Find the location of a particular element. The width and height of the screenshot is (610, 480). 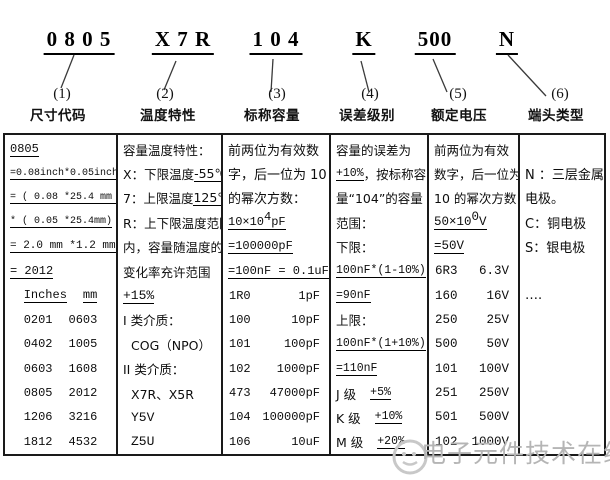

cell-text: K 级 is located at coordinates (348, 418).